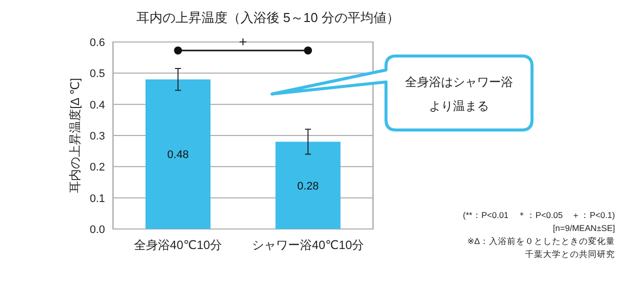 Image resolution: width=640 pixels, height=284 pixels. I want to click on y-tick-label: 0.3, so click(97, 136).